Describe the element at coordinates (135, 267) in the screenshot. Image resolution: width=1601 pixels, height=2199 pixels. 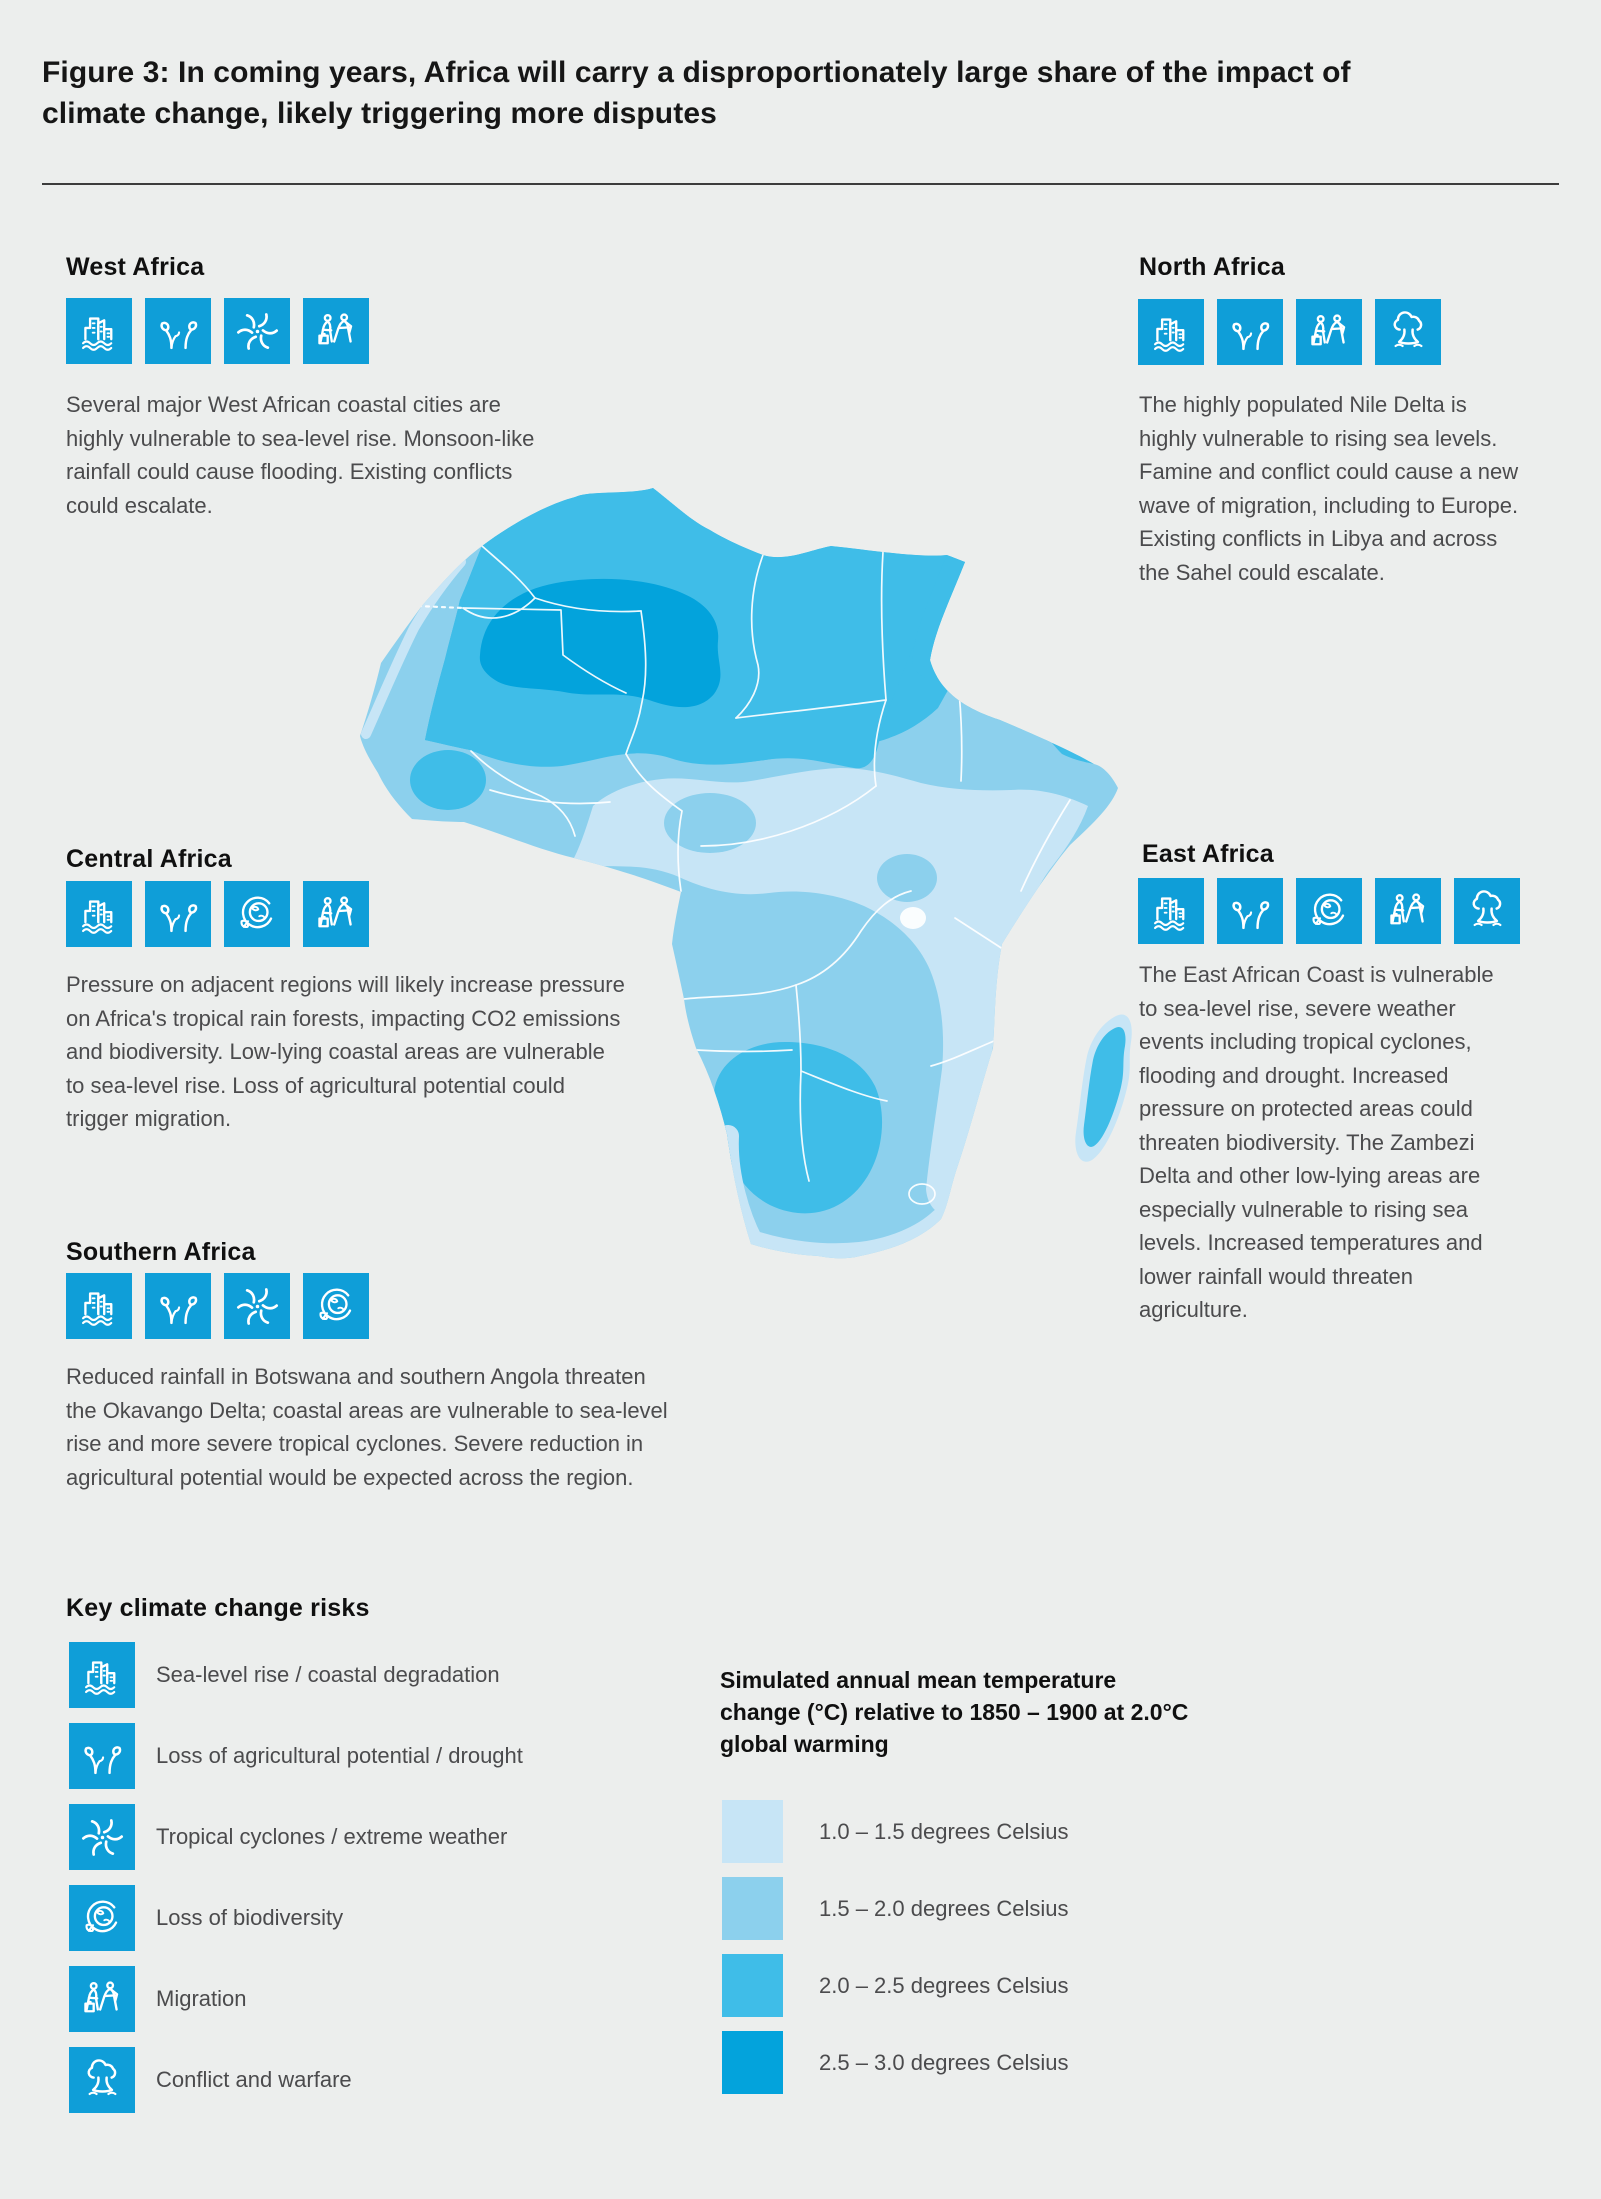
I see `region-heading-west-africa: West Africa` at that location.